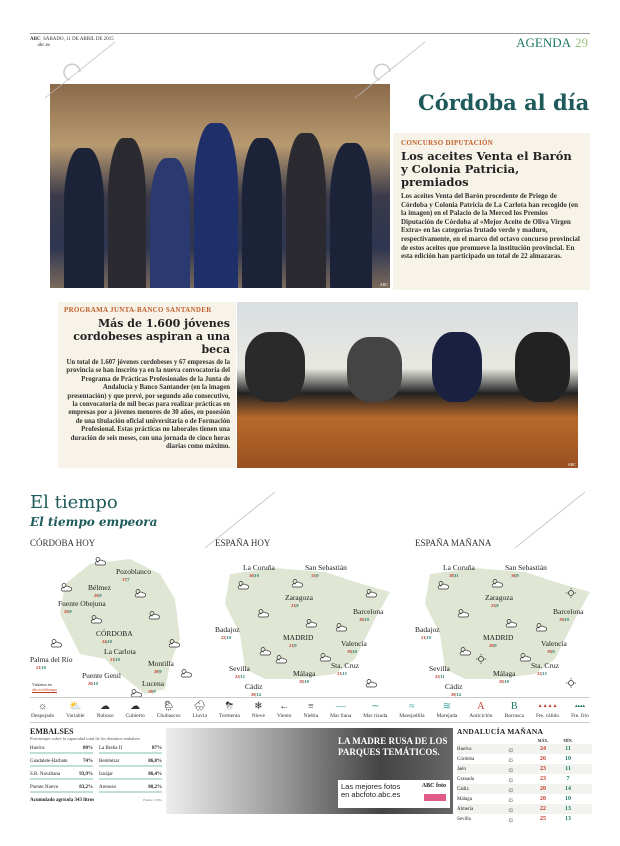  What do you see at coordinates (199, 716) in the screenshot?
I see `legend-label: Lluvia` at bounding box center [199, 716].